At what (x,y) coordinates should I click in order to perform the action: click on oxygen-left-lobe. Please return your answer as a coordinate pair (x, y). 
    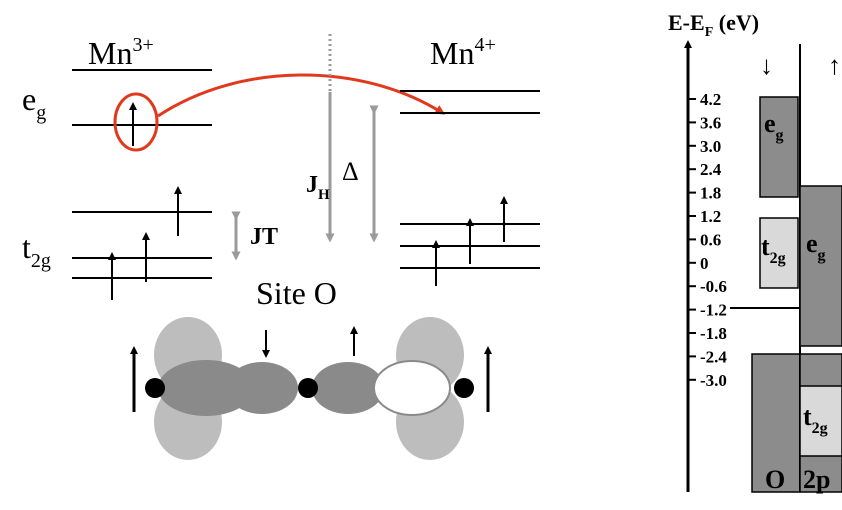
    Looking at the image, I should click on (262, 388).